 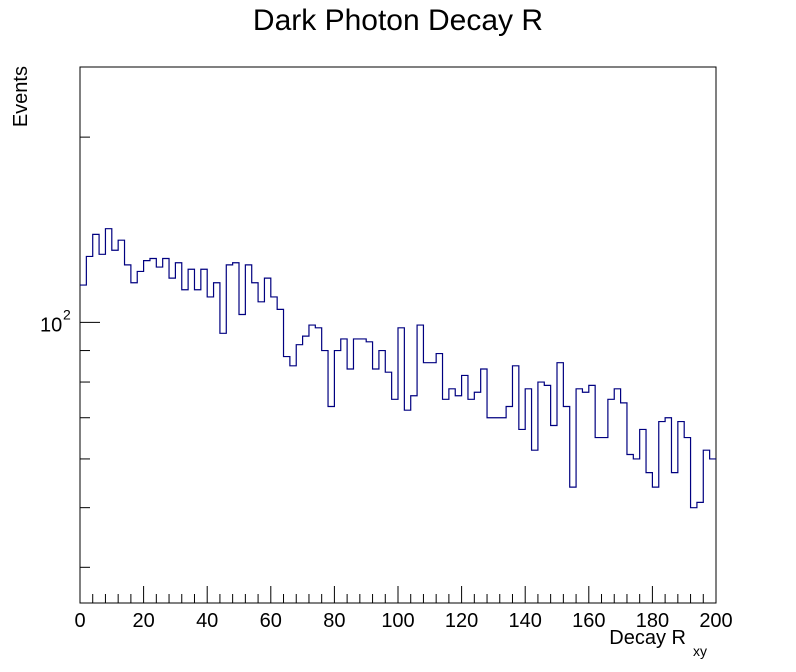 I want to click on y-tick-label-exponent: 2, so click(x=67, y=314).